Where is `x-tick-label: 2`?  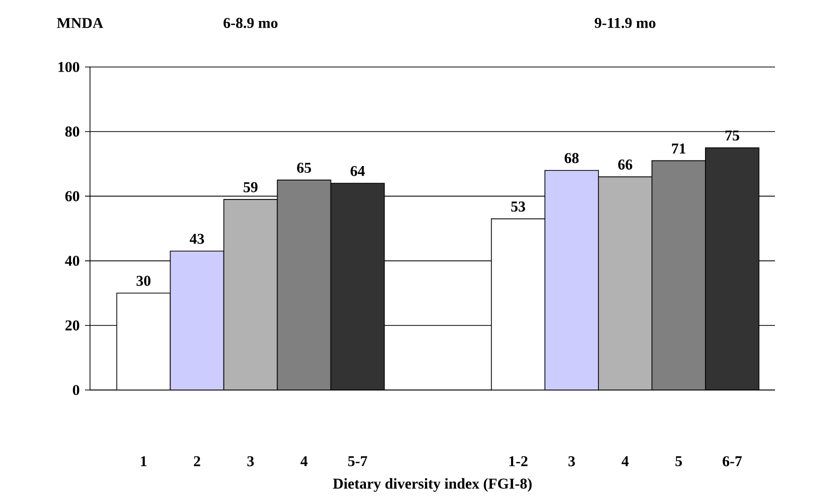
x-tick-label: 2 is located at coordinates (197, 461).